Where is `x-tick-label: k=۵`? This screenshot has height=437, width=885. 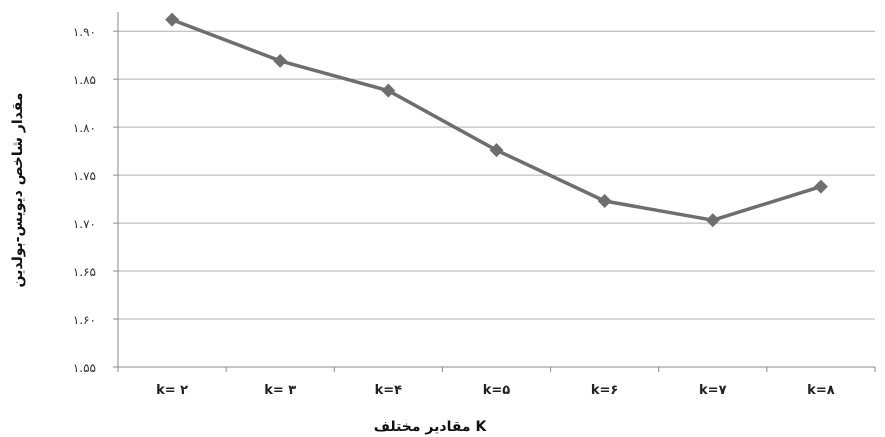 x-tick-label: k=۵ is located at coordinates (497, 390).